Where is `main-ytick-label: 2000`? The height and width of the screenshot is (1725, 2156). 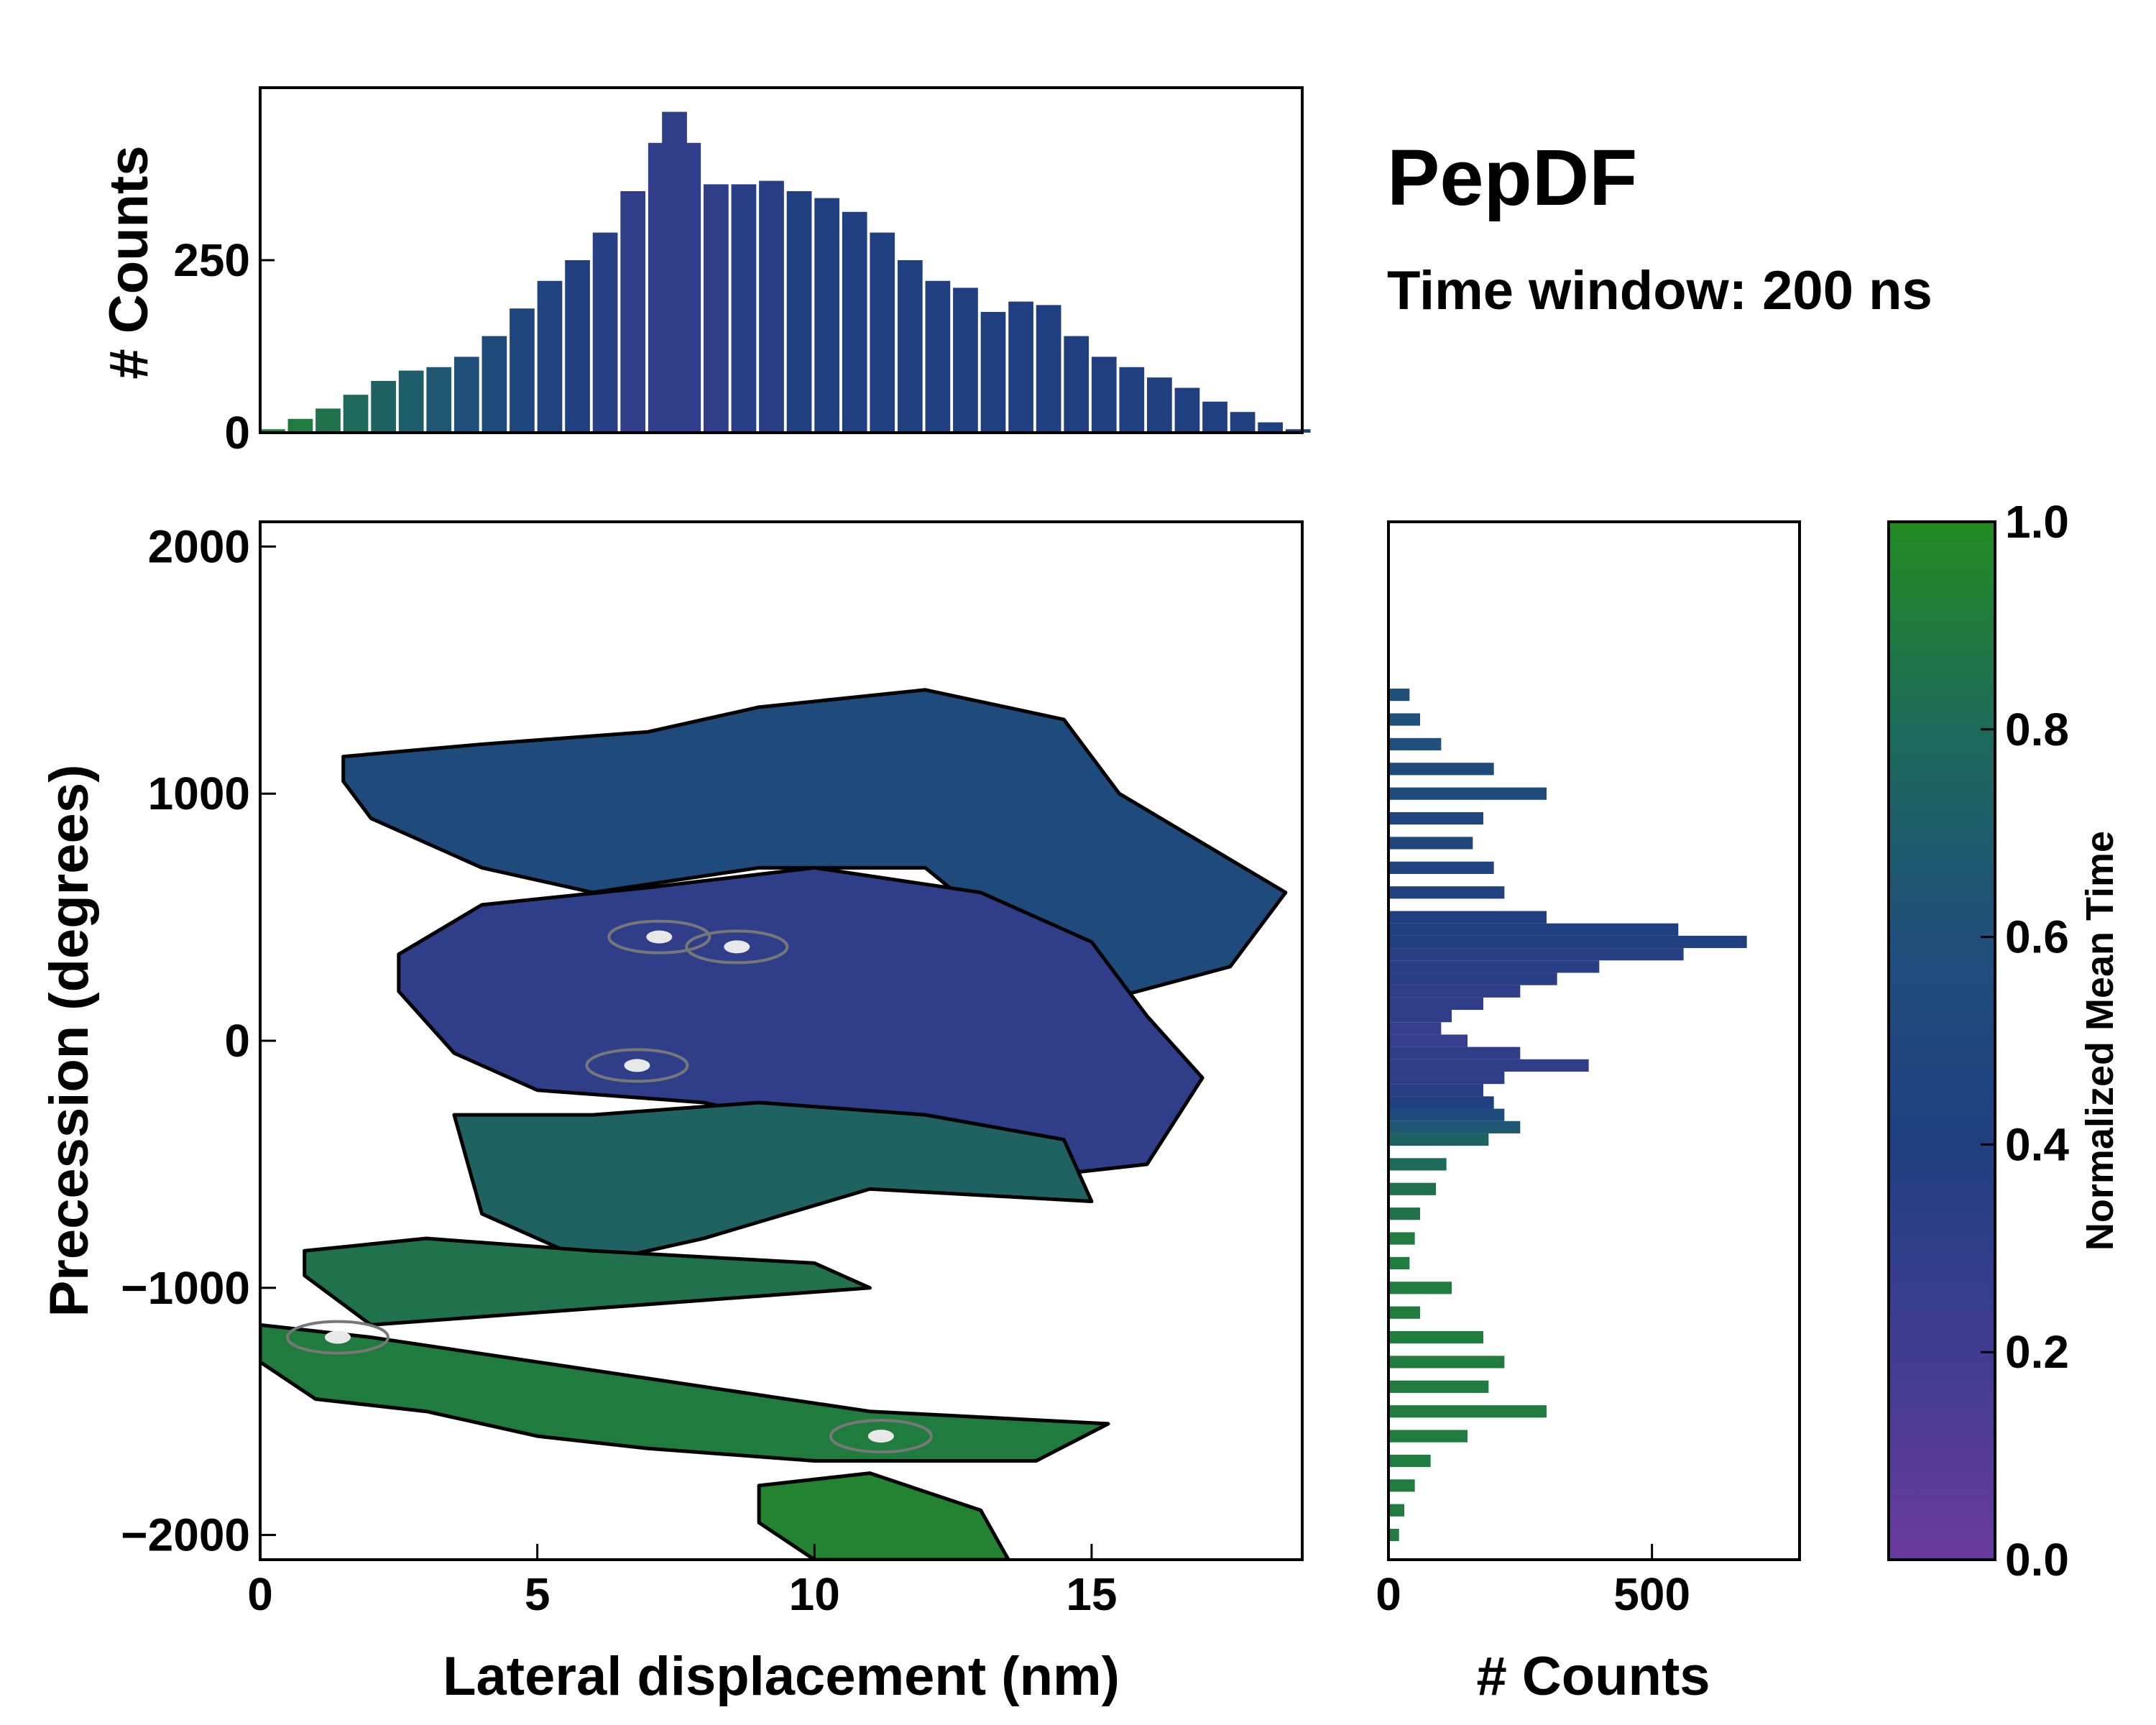
main-ytick-label: 2000 is located at coordinates (199, 546).